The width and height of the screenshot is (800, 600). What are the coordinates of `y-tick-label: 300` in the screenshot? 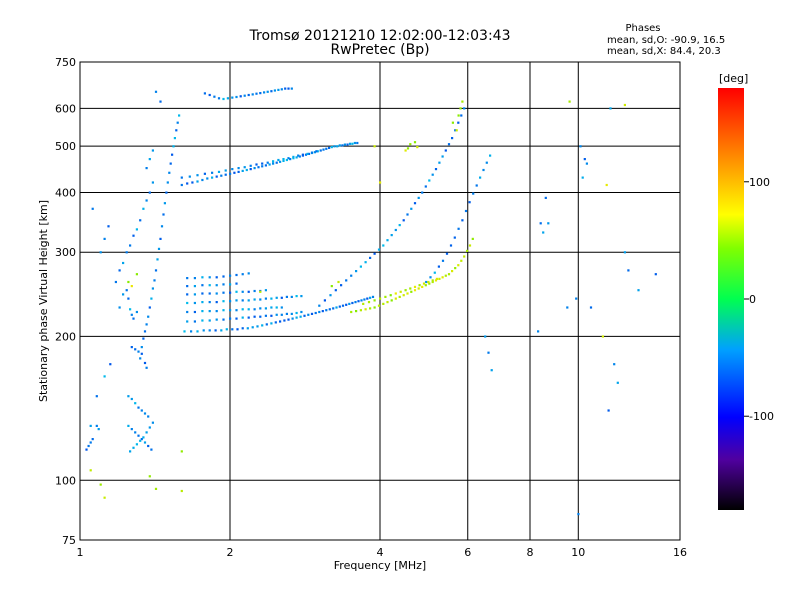 It's located at (65, 252).